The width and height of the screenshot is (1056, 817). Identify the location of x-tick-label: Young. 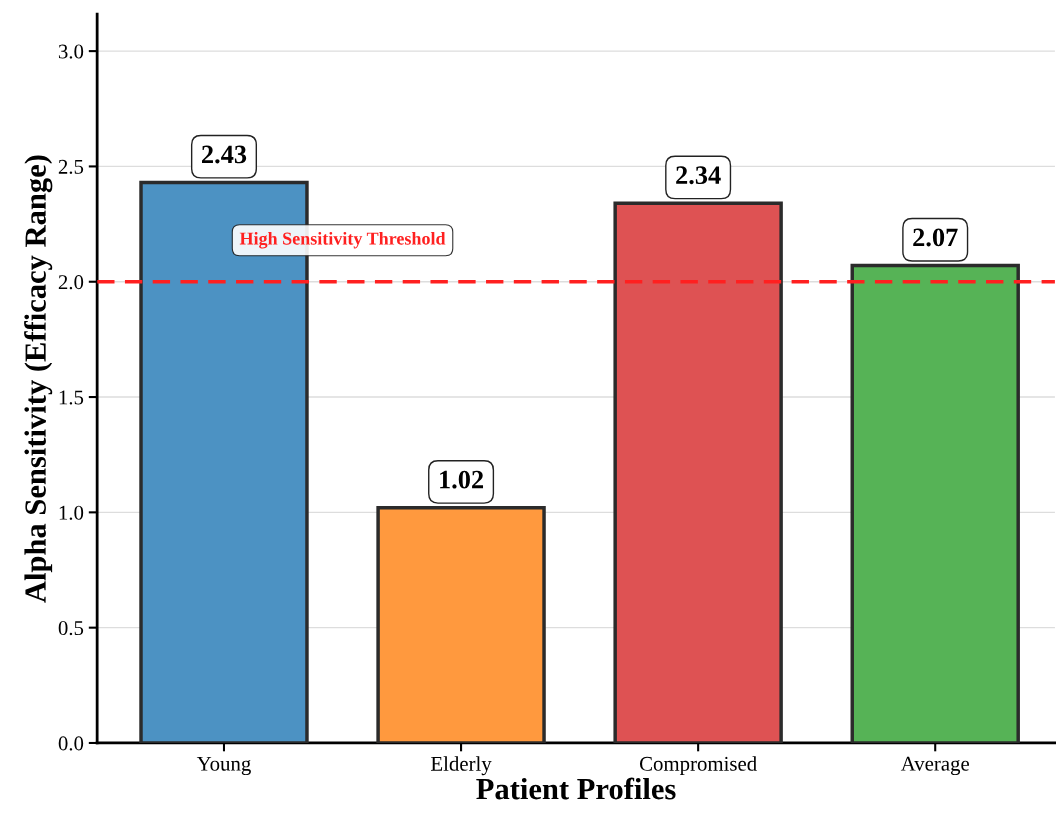
(223, 766).